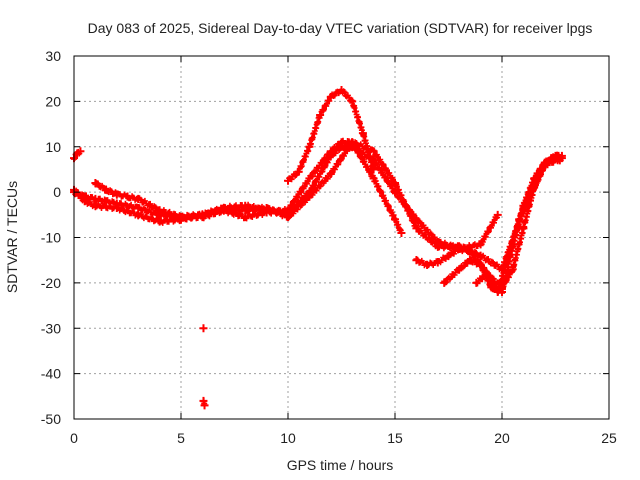 Image resolution: width=640 pixels, height=480 pixels. What do you see at coordinates (395, 438) in the screenshot?
I see `x-tick-label: 15` at bounding box center [395, 438].